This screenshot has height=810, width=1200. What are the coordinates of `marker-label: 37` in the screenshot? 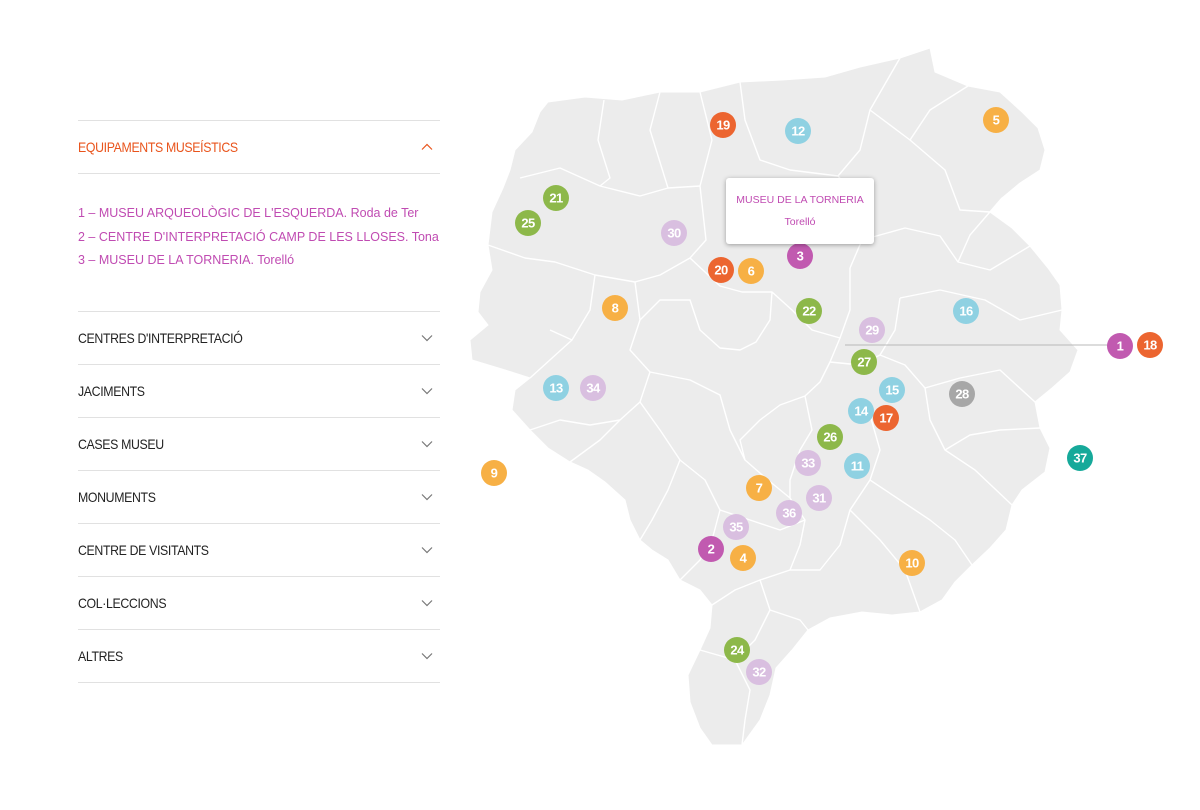 It's located at (1080, 458).